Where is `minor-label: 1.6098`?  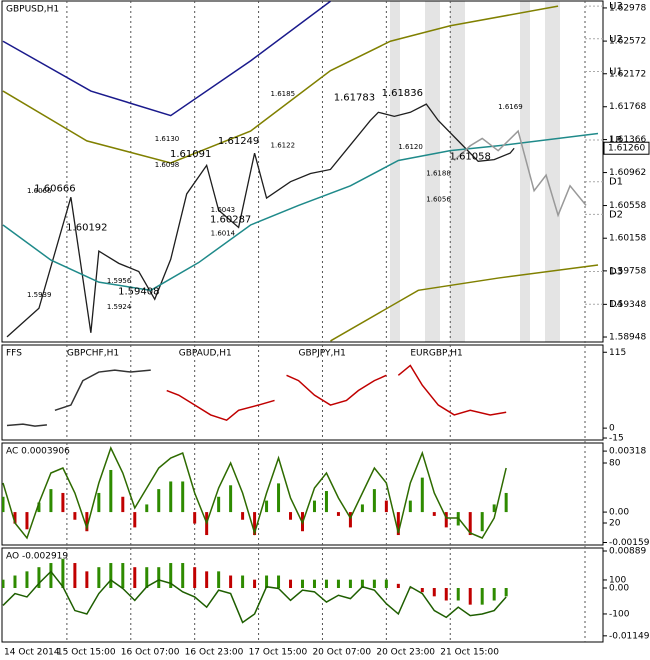 minor-label: 1.6098 is located at coordinates (167, 165).